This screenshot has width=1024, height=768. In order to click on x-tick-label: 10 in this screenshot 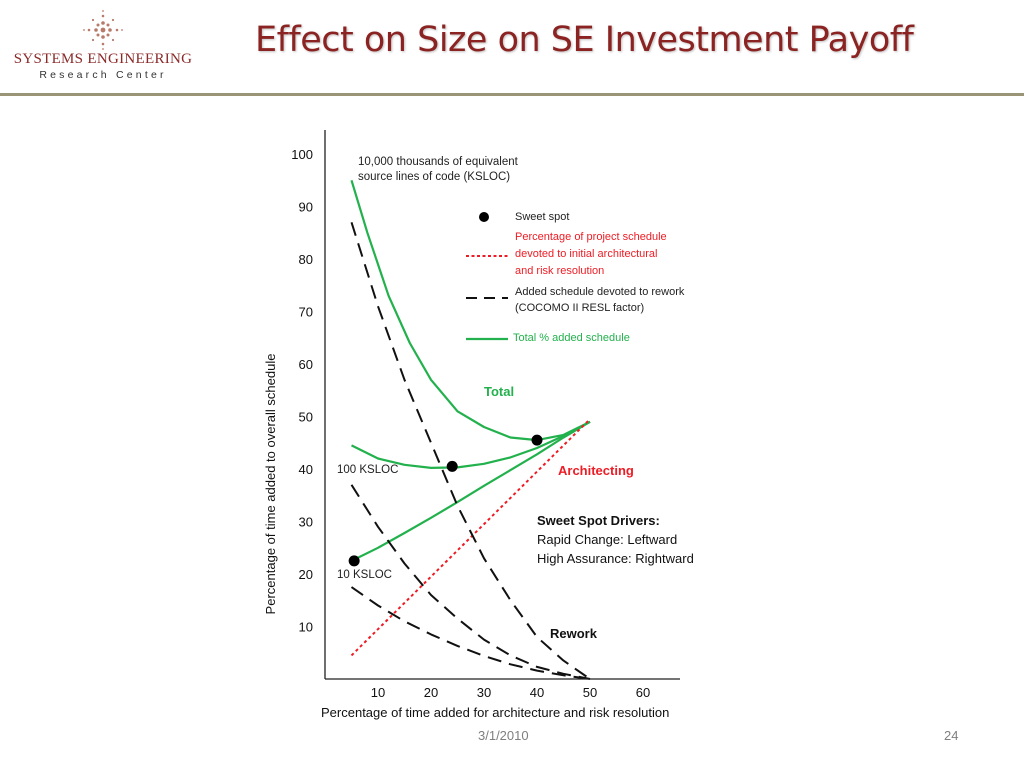, I will do `click(378, 692)`.